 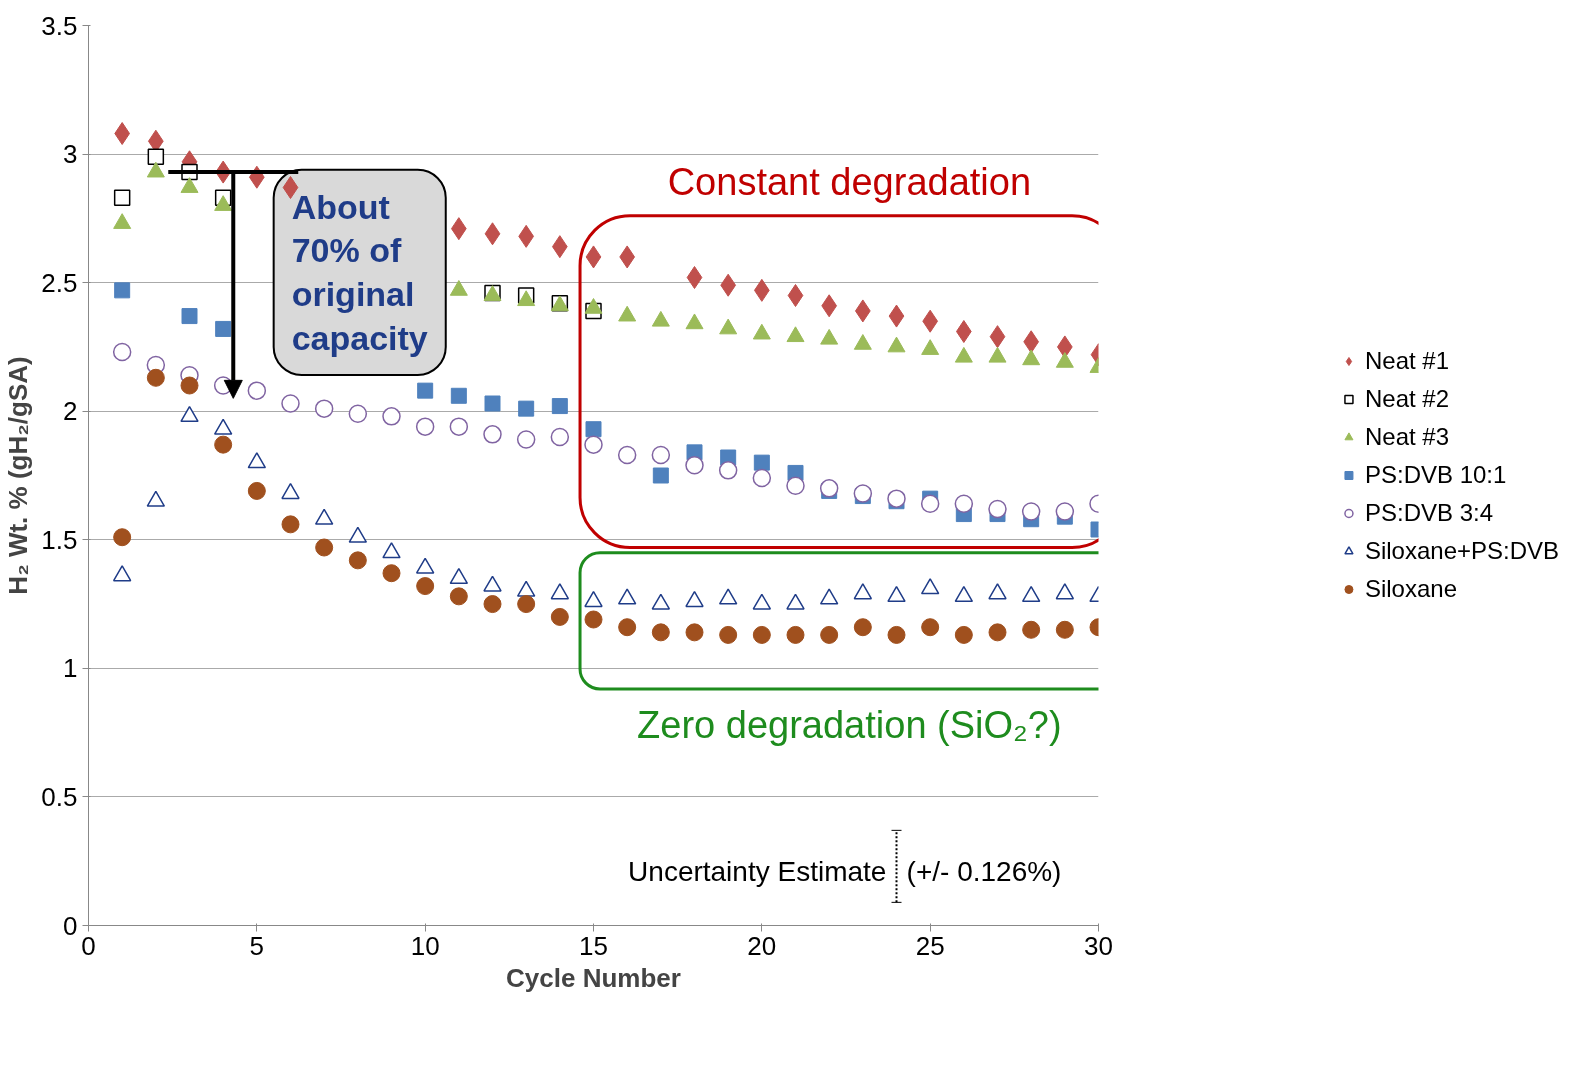 I want to click on y-axis-title: H₂ Wt. % (gH₂/gSA), so click(x=18, y=475).